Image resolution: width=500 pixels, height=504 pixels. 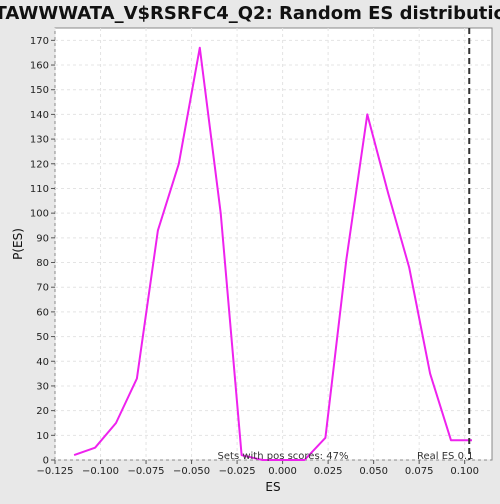 What do you see at coordinates (100, 471) in the screenshot?
I see `x-tick-label: −0.100` at bounding box center [100, 471].